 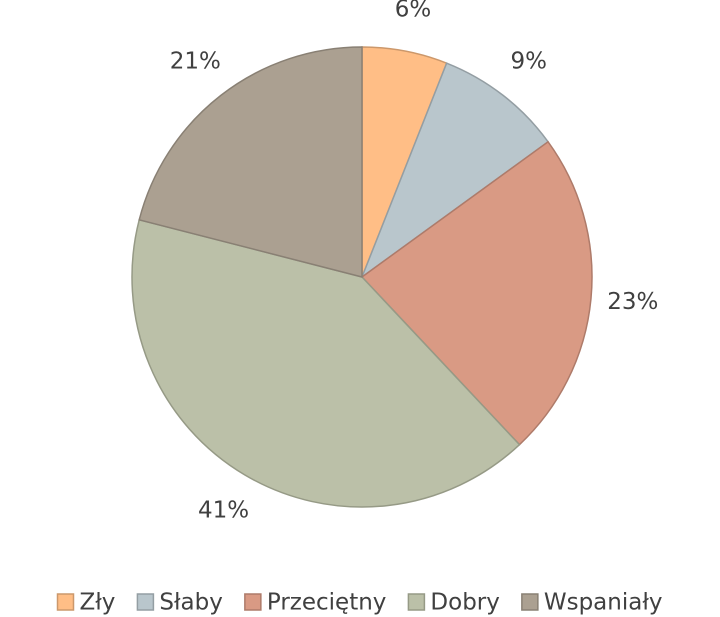 I want to click on legend-label: Dobry, so click(x=464, y=603).